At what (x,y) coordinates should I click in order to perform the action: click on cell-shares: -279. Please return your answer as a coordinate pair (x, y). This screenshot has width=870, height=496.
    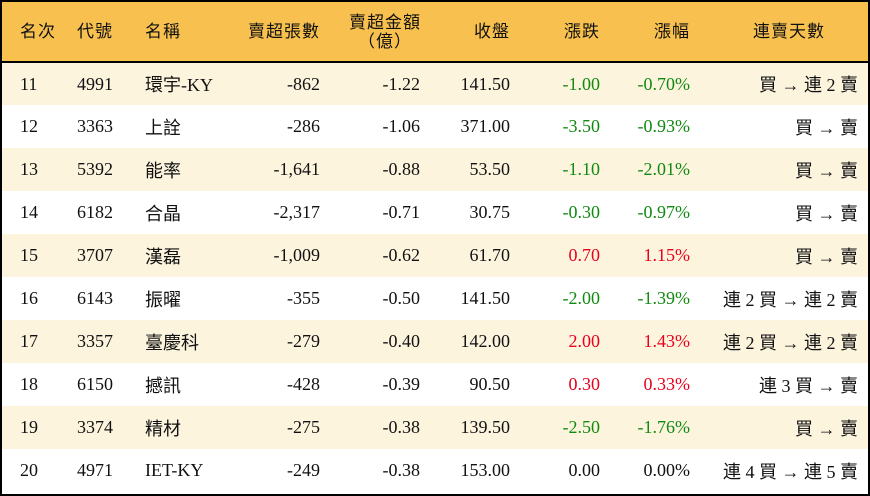
    Looking at the image, I should click on (303, 341).